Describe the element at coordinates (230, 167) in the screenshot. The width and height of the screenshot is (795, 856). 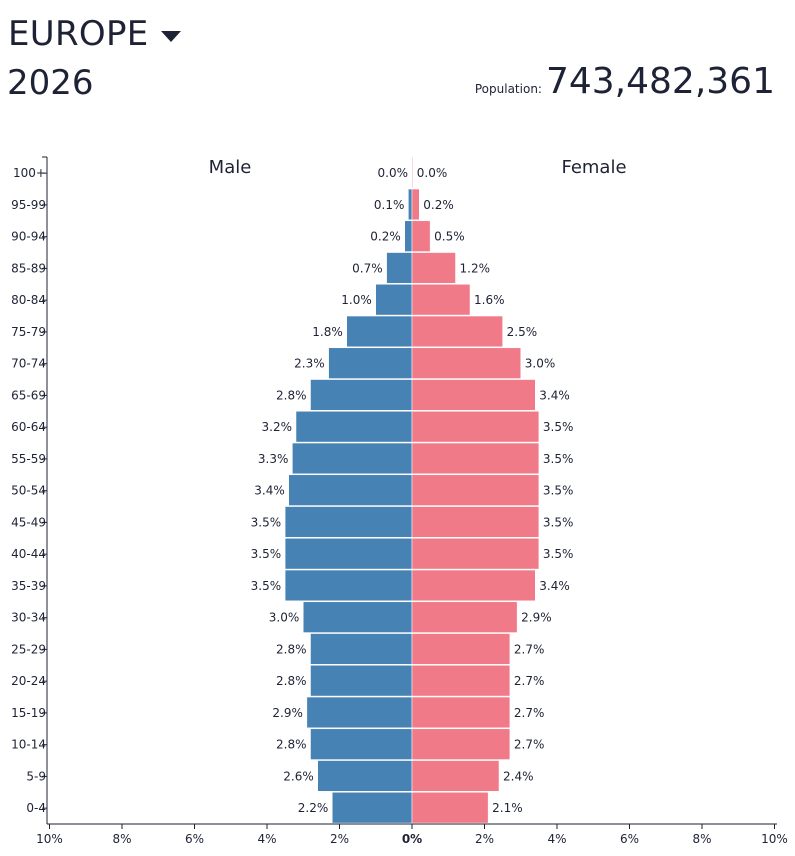
I see `male-legend-label: Male` at that location.